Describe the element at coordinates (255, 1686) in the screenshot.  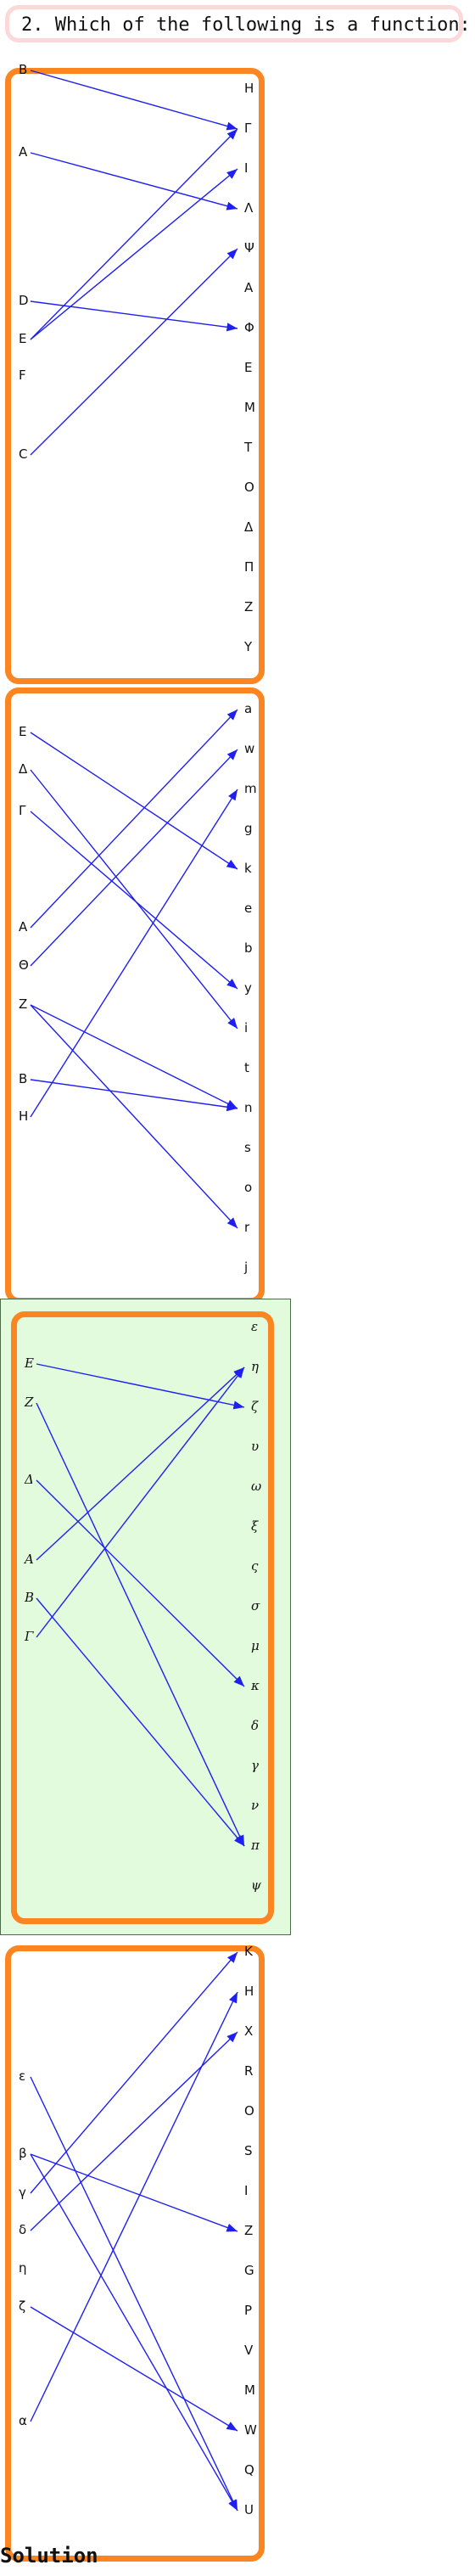
I see `codomain-element: κ` at that location.